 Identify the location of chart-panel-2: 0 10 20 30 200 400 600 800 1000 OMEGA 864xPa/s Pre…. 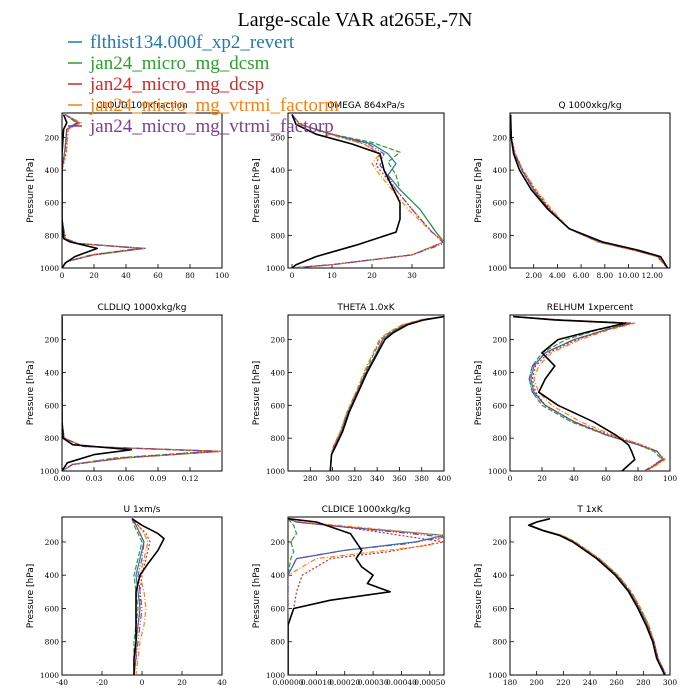
(348, 190).